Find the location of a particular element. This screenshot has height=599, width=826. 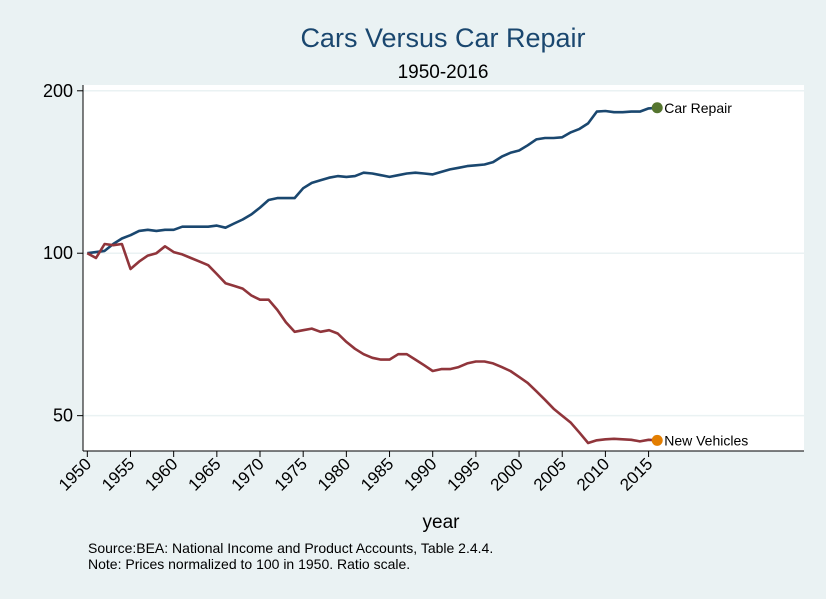

y-tick-label: 100 is located at coordinates (58, 253).